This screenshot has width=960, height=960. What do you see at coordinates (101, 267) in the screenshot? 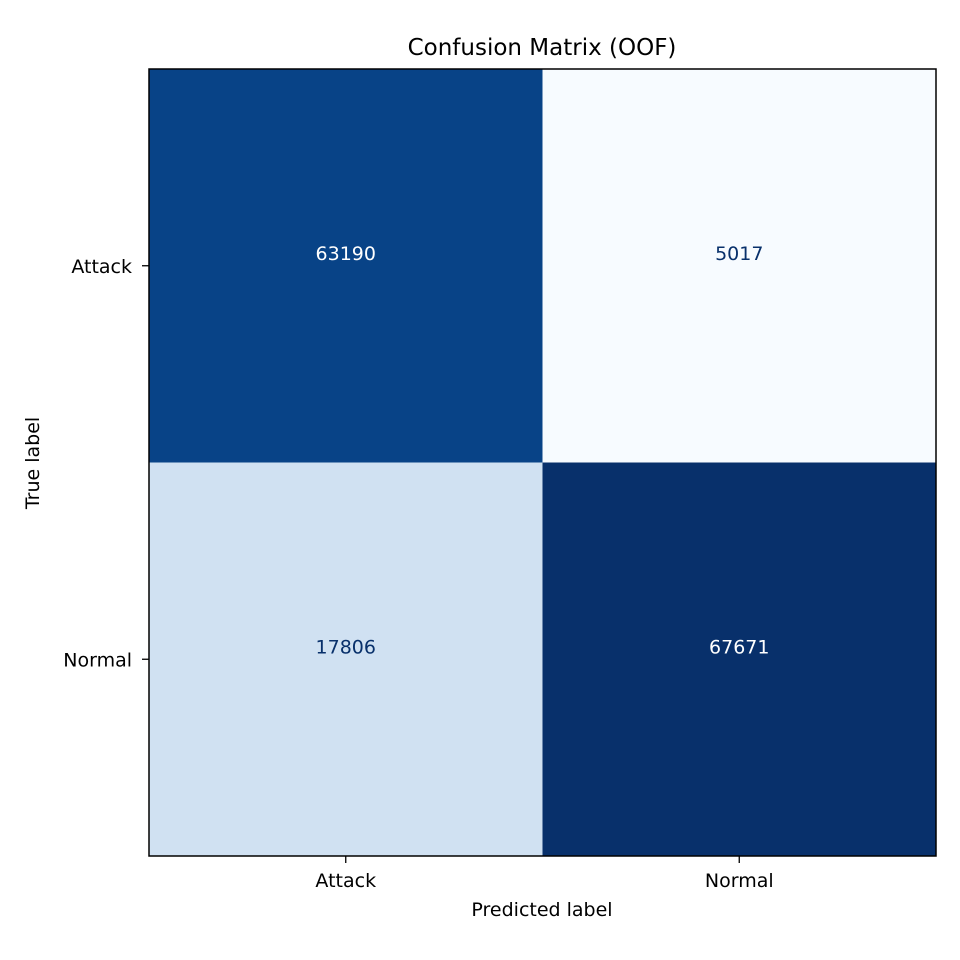
I see `y-tick-label: Attack` at bounding box center [101, 267].